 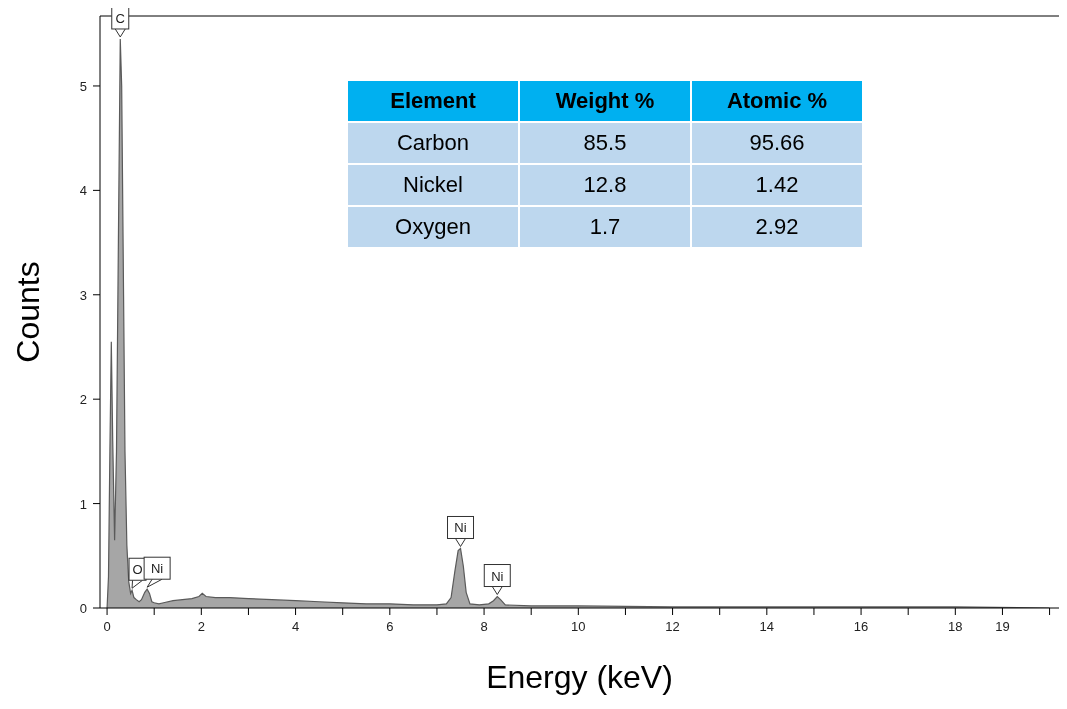 I want to click on y-tick-label: 1, so click(x=83, y=504).